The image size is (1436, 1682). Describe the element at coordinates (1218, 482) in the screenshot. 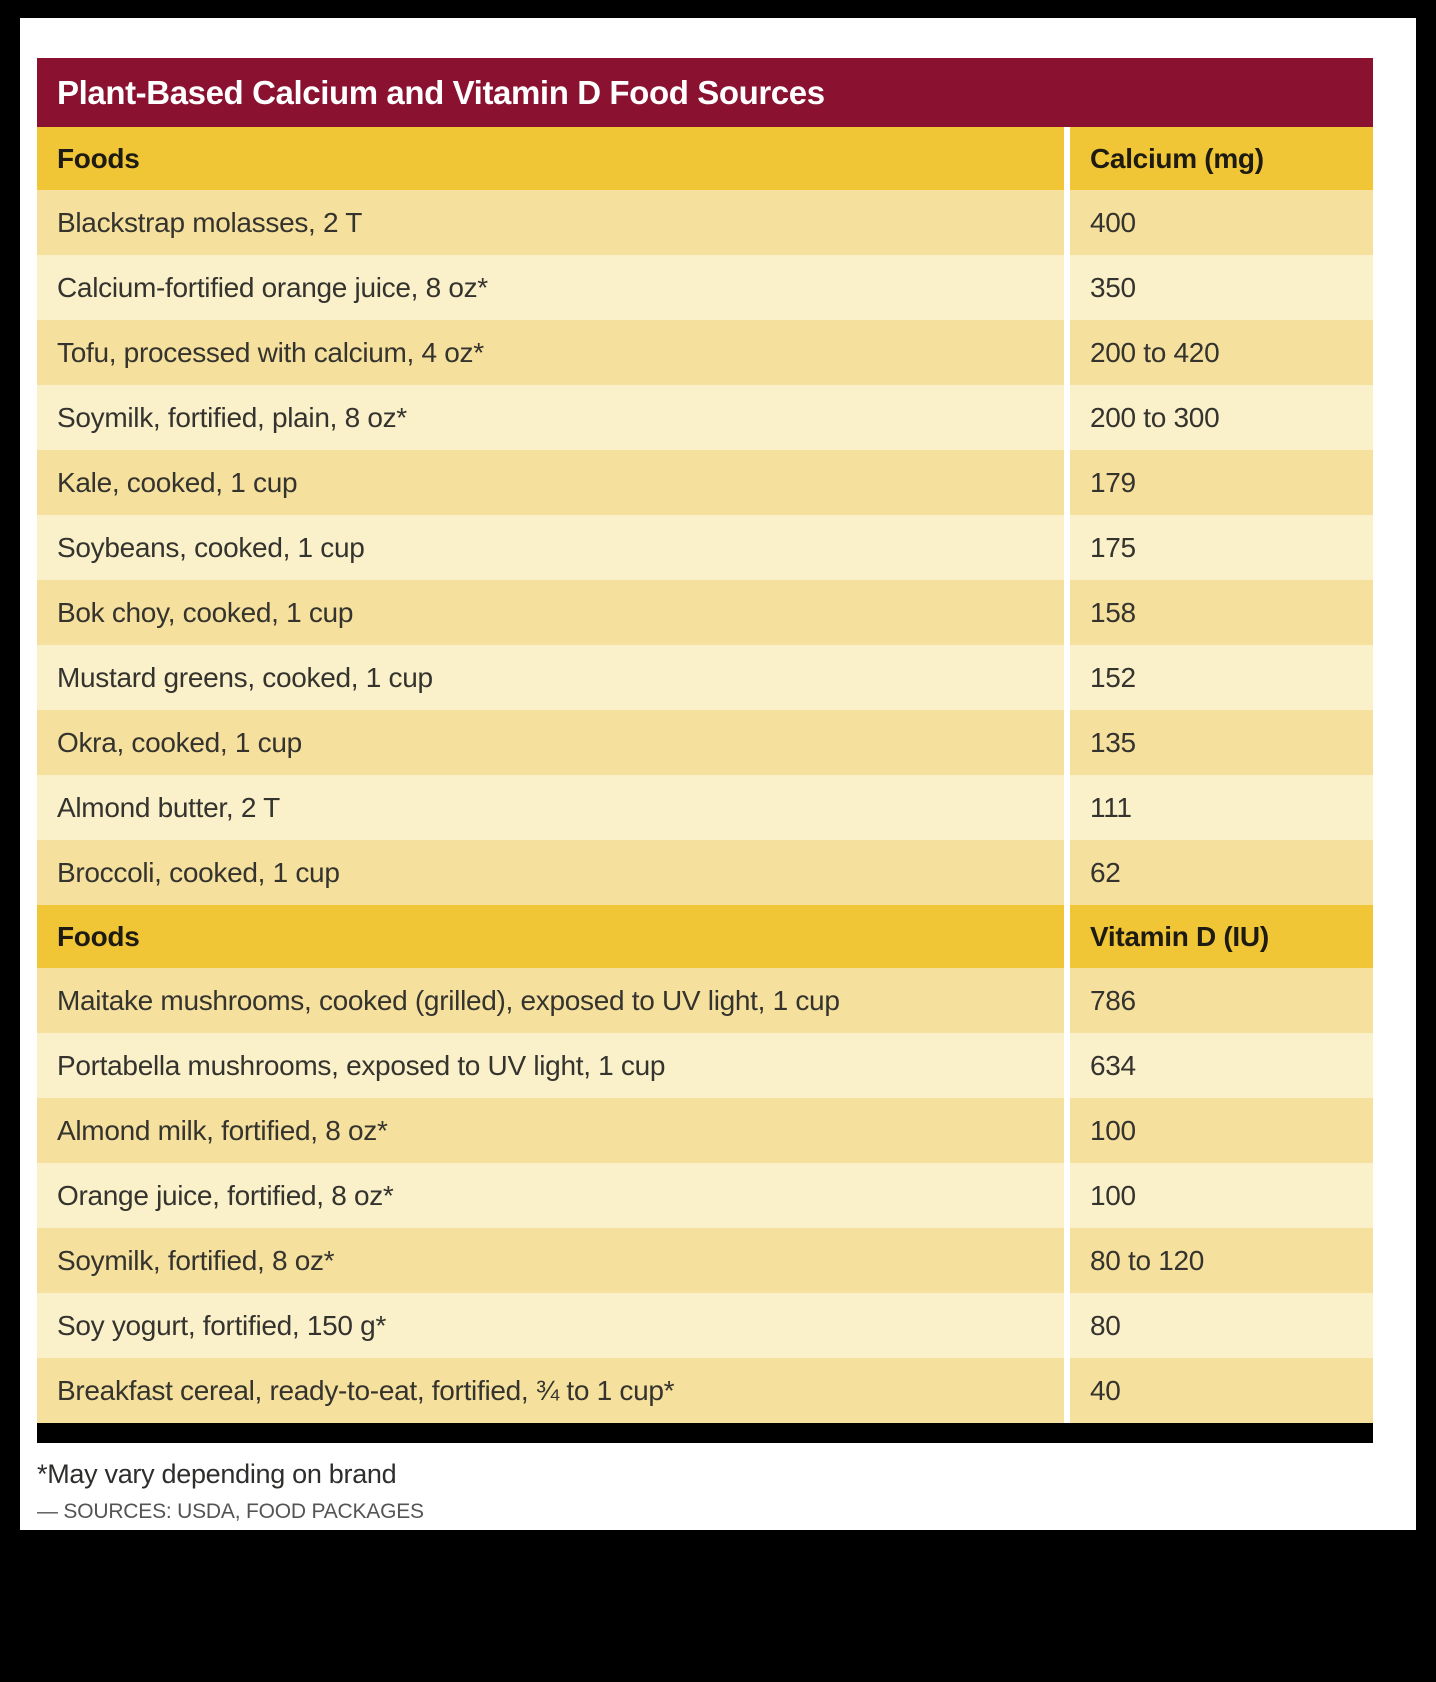

I see `value-cell: 179` at that location.